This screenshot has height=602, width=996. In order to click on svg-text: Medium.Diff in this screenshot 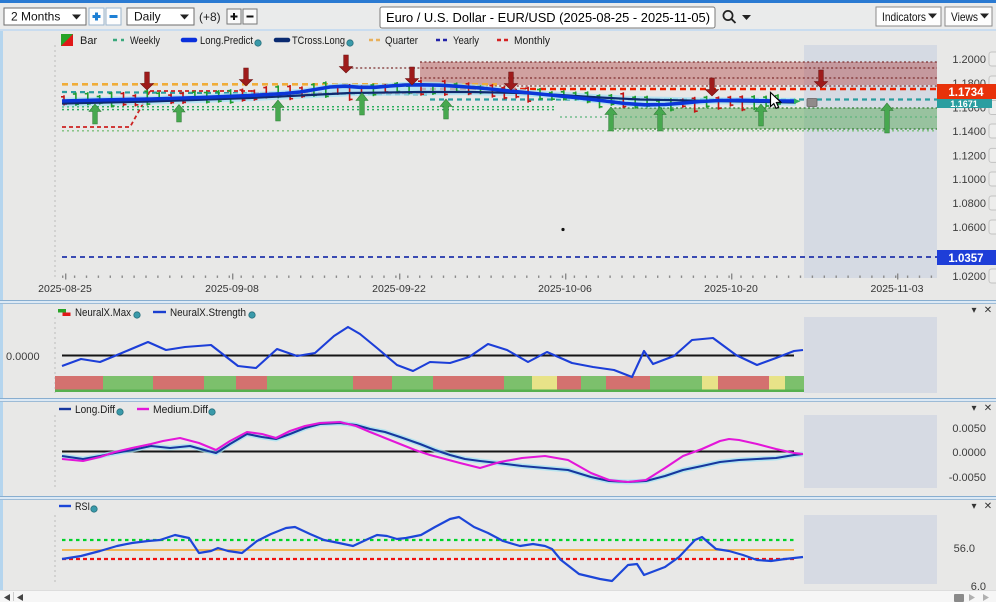, I will do `click(181, 410)`.